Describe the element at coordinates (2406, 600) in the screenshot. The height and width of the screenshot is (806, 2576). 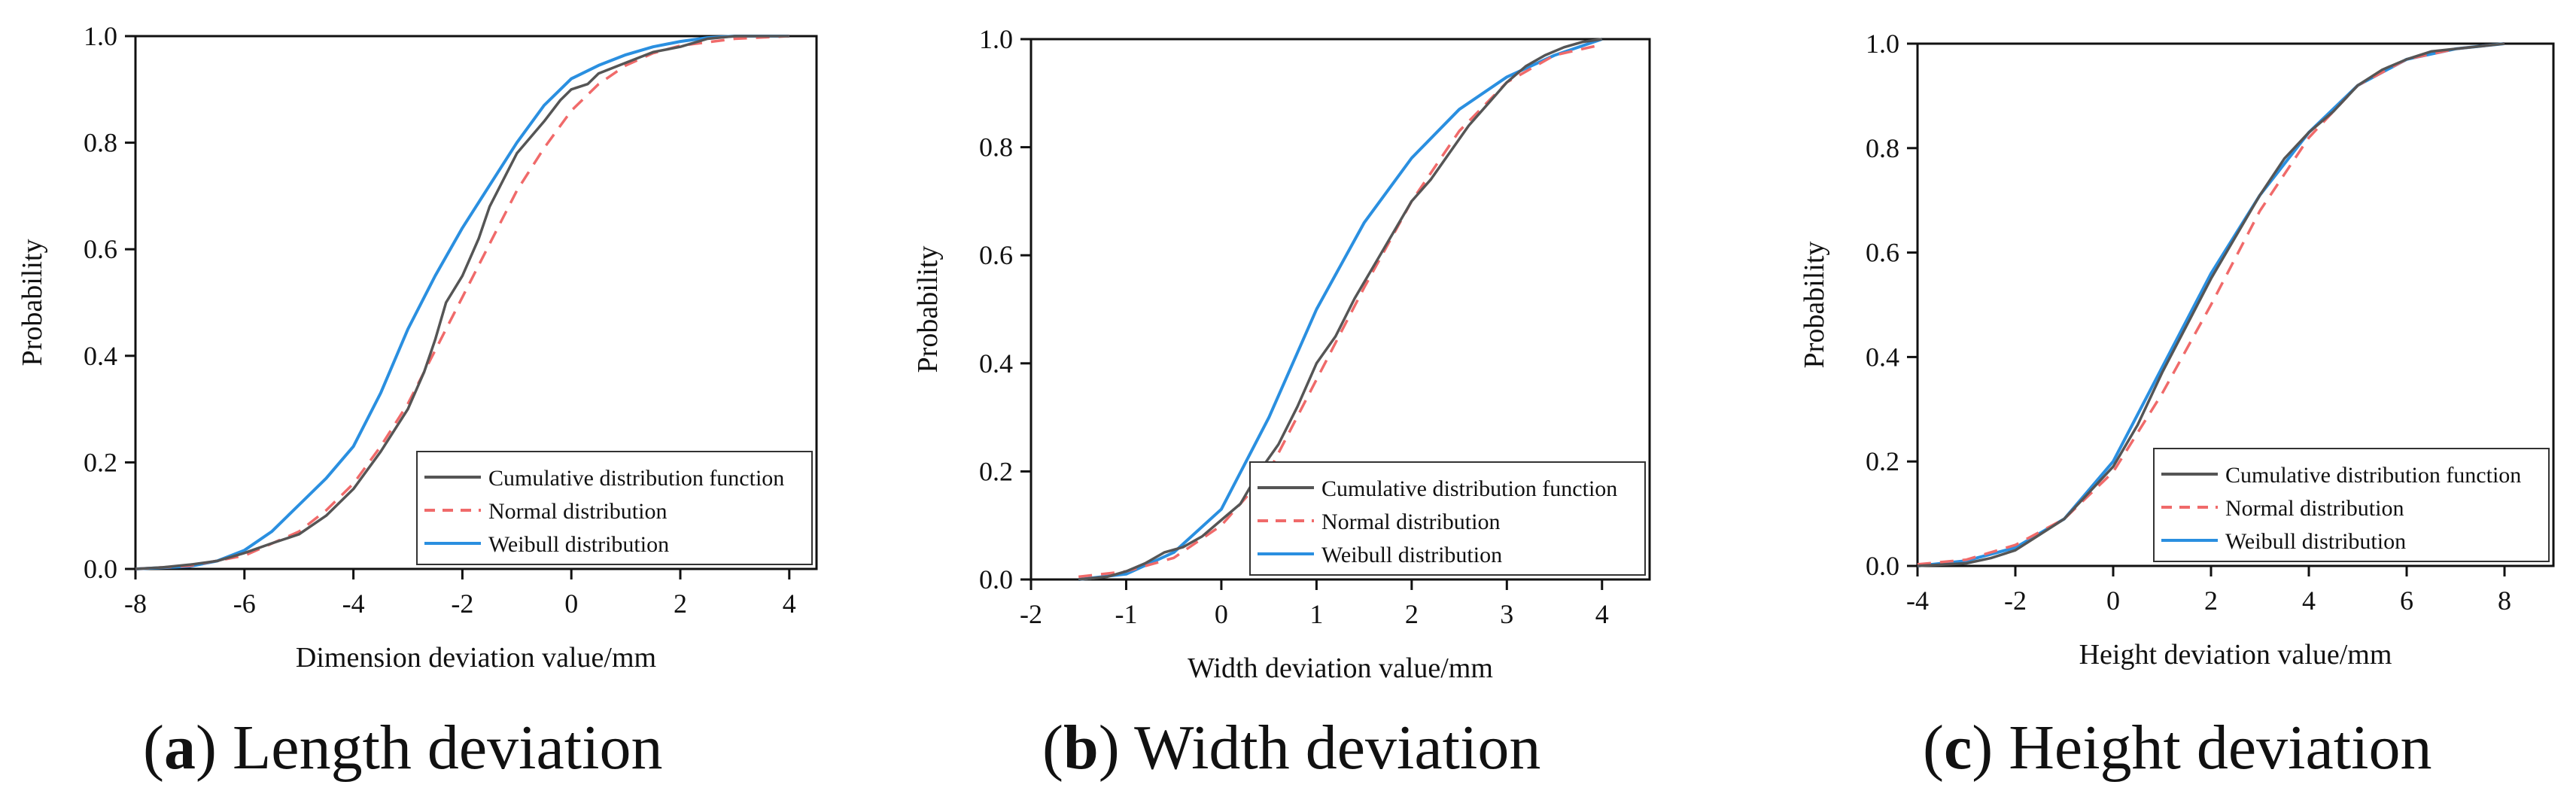
I see `x-tick-label: 6` at that location.